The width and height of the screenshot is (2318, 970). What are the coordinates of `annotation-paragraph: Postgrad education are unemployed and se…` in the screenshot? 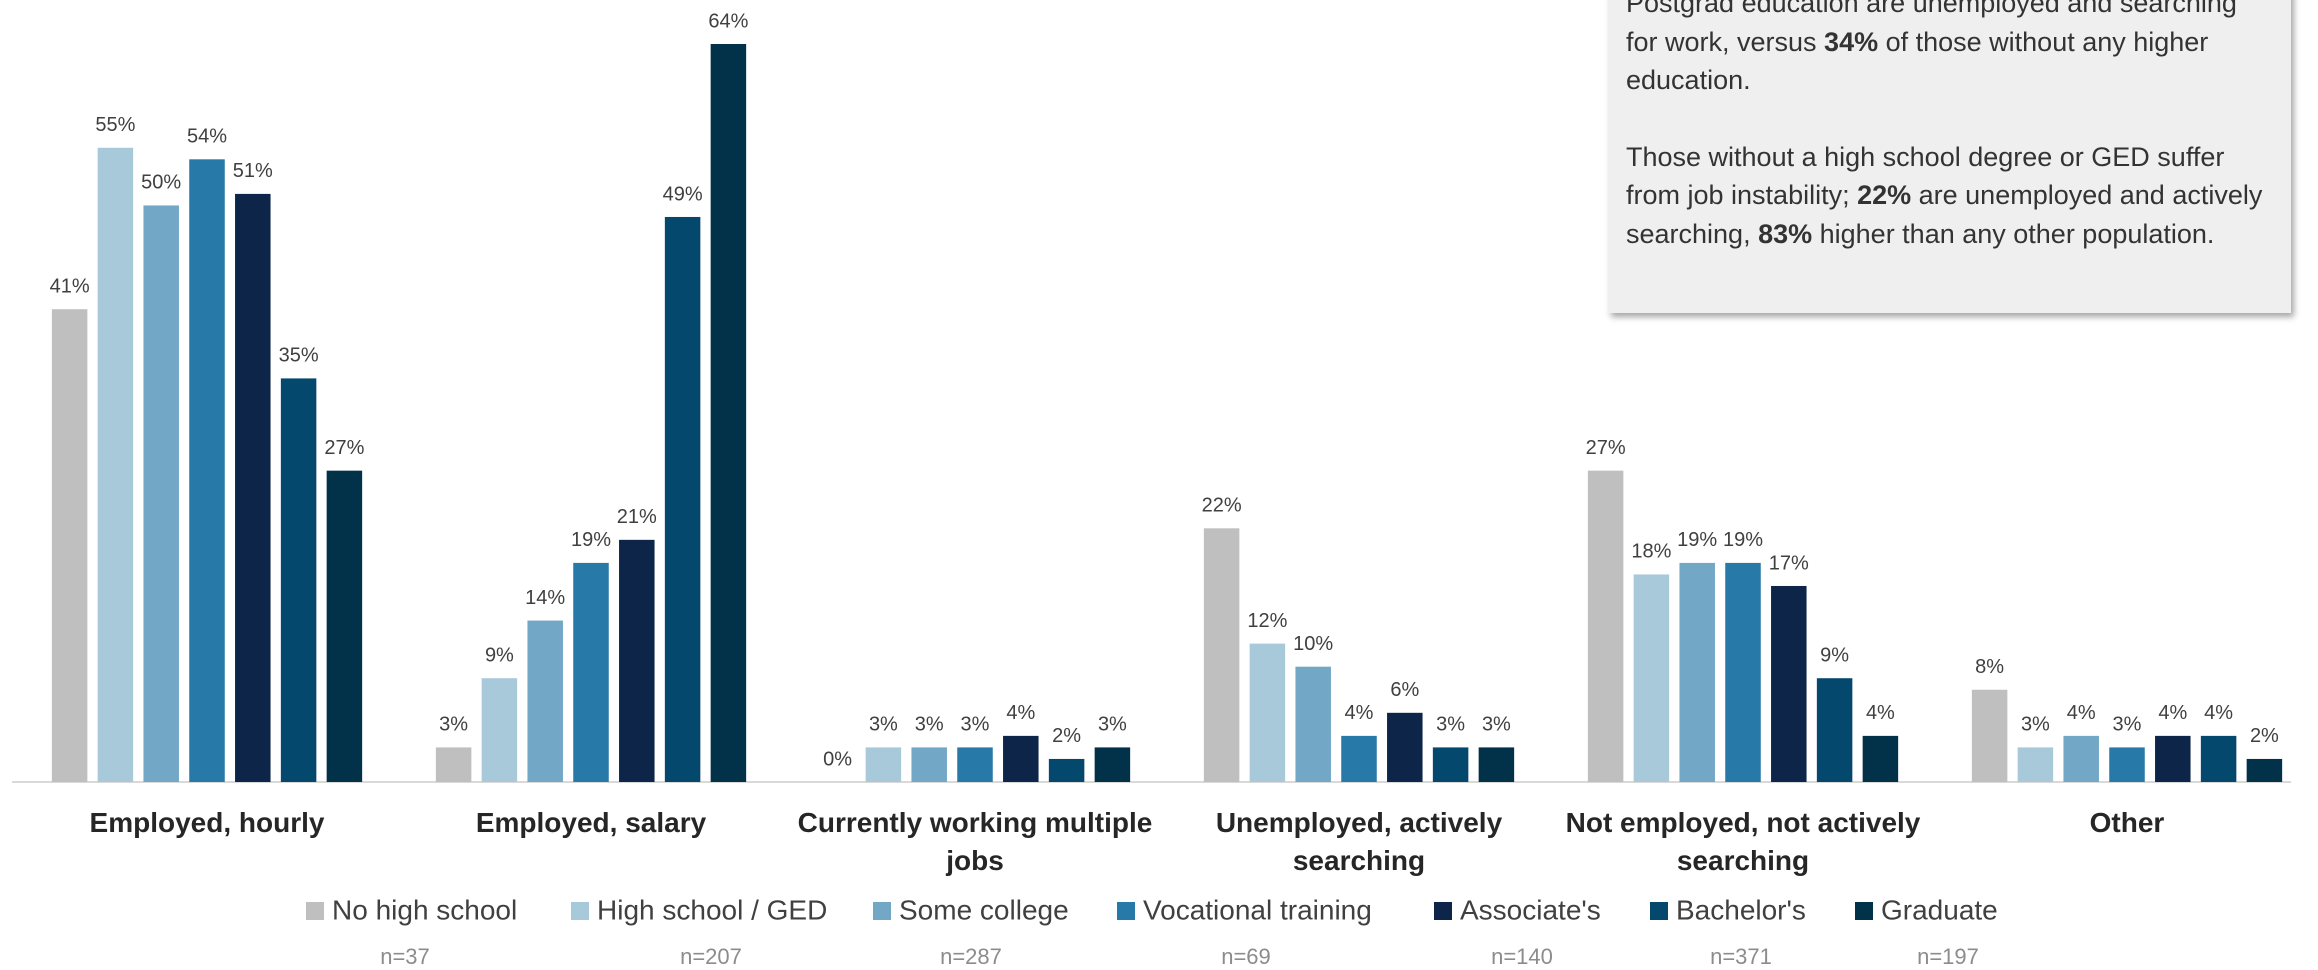 It's located at (1949, 50).